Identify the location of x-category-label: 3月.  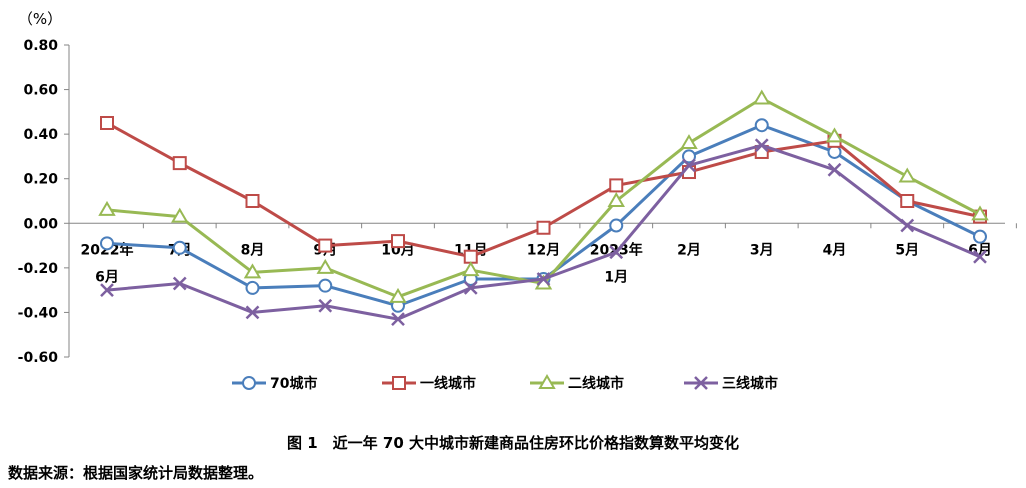
(762, 250).